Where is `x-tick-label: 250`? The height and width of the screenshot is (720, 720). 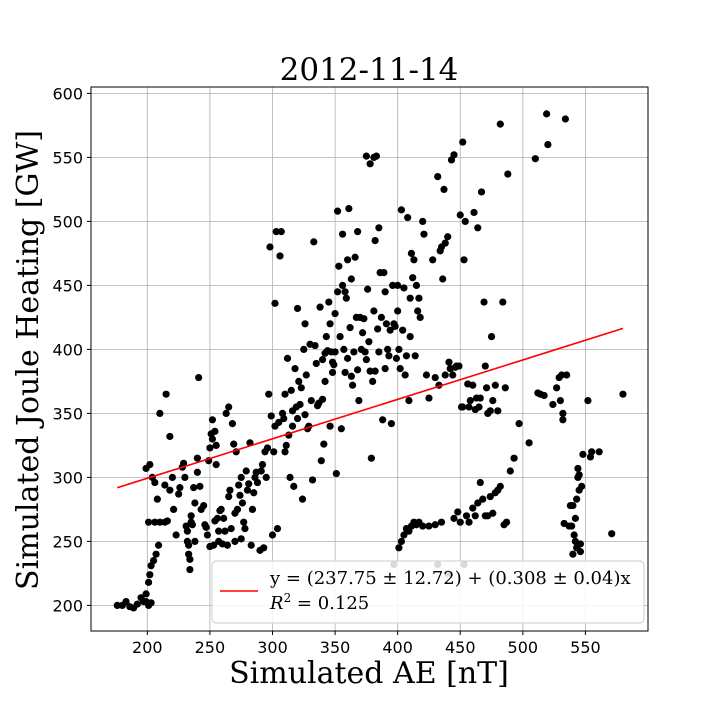 x-tick-label: 250 is located at coordinates (210, 647).